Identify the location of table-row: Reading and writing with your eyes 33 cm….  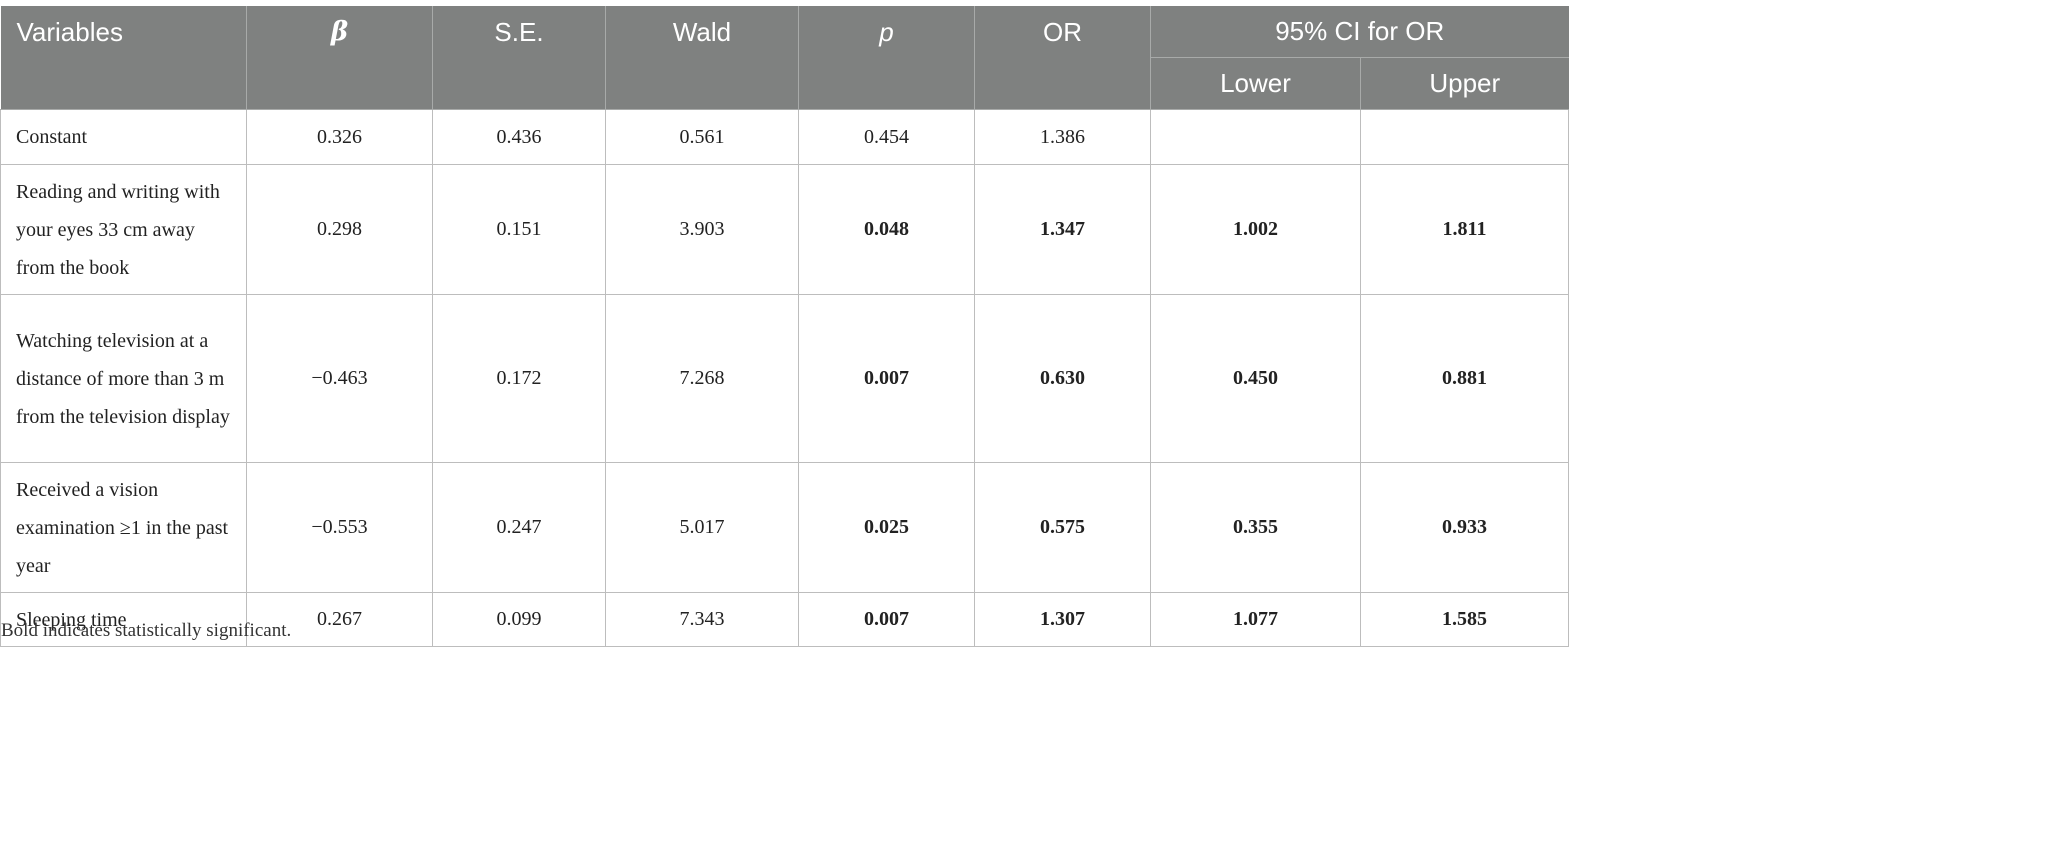
(784, 229).